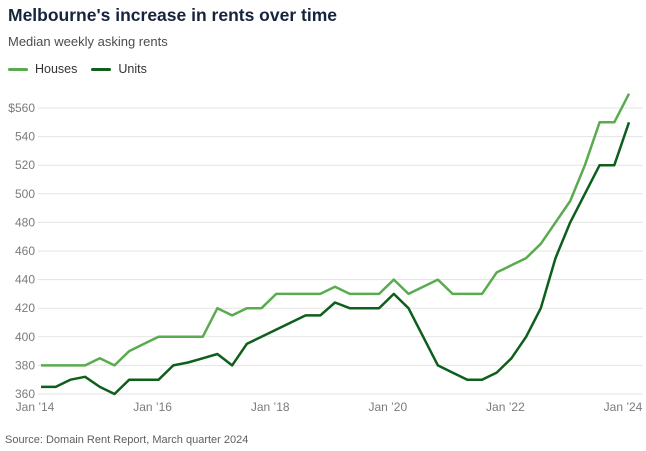  What do you see at coordinates (25, 337) in the screenshot?
I see `y-tick-label: 400` at bounding box center [25, 337].